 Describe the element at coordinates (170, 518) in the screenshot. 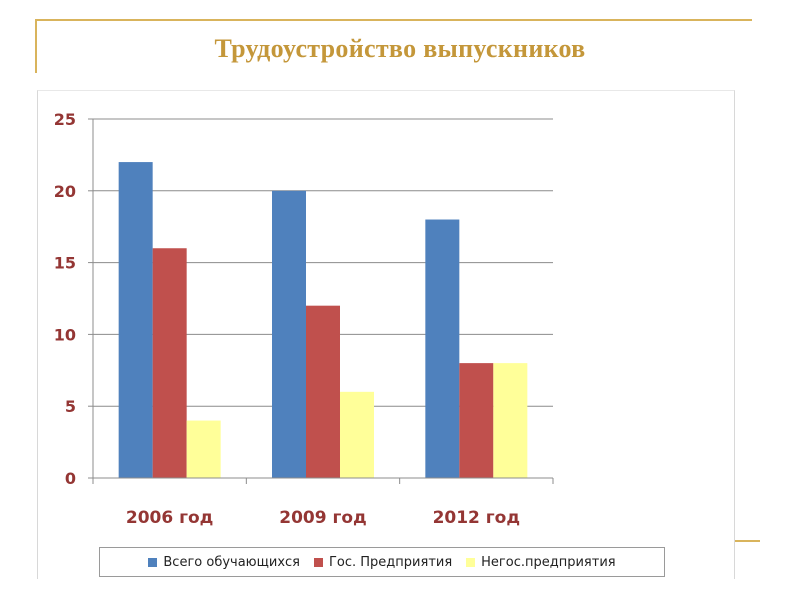

I see `x-tick-label: 2006 год` at that location.